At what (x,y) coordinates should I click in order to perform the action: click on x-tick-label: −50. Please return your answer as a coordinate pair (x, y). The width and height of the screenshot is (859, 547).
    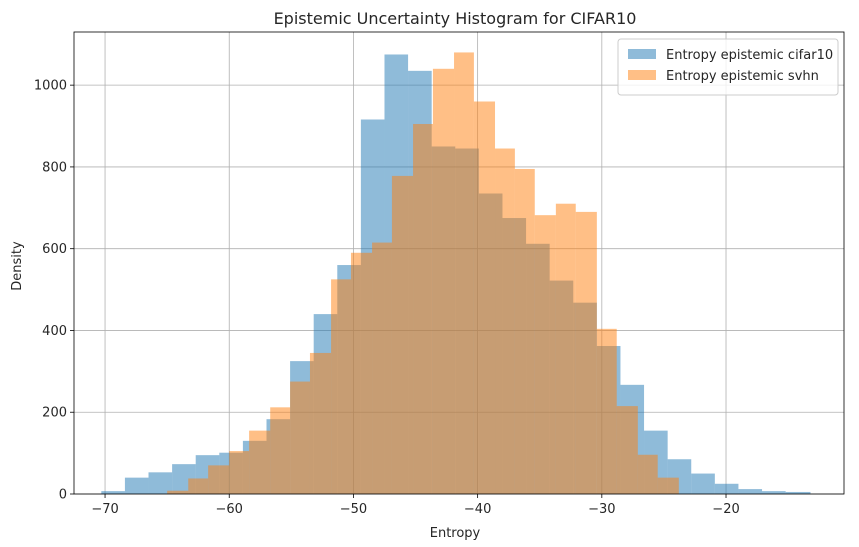
    Looking at the image, I should click on (353, 509).